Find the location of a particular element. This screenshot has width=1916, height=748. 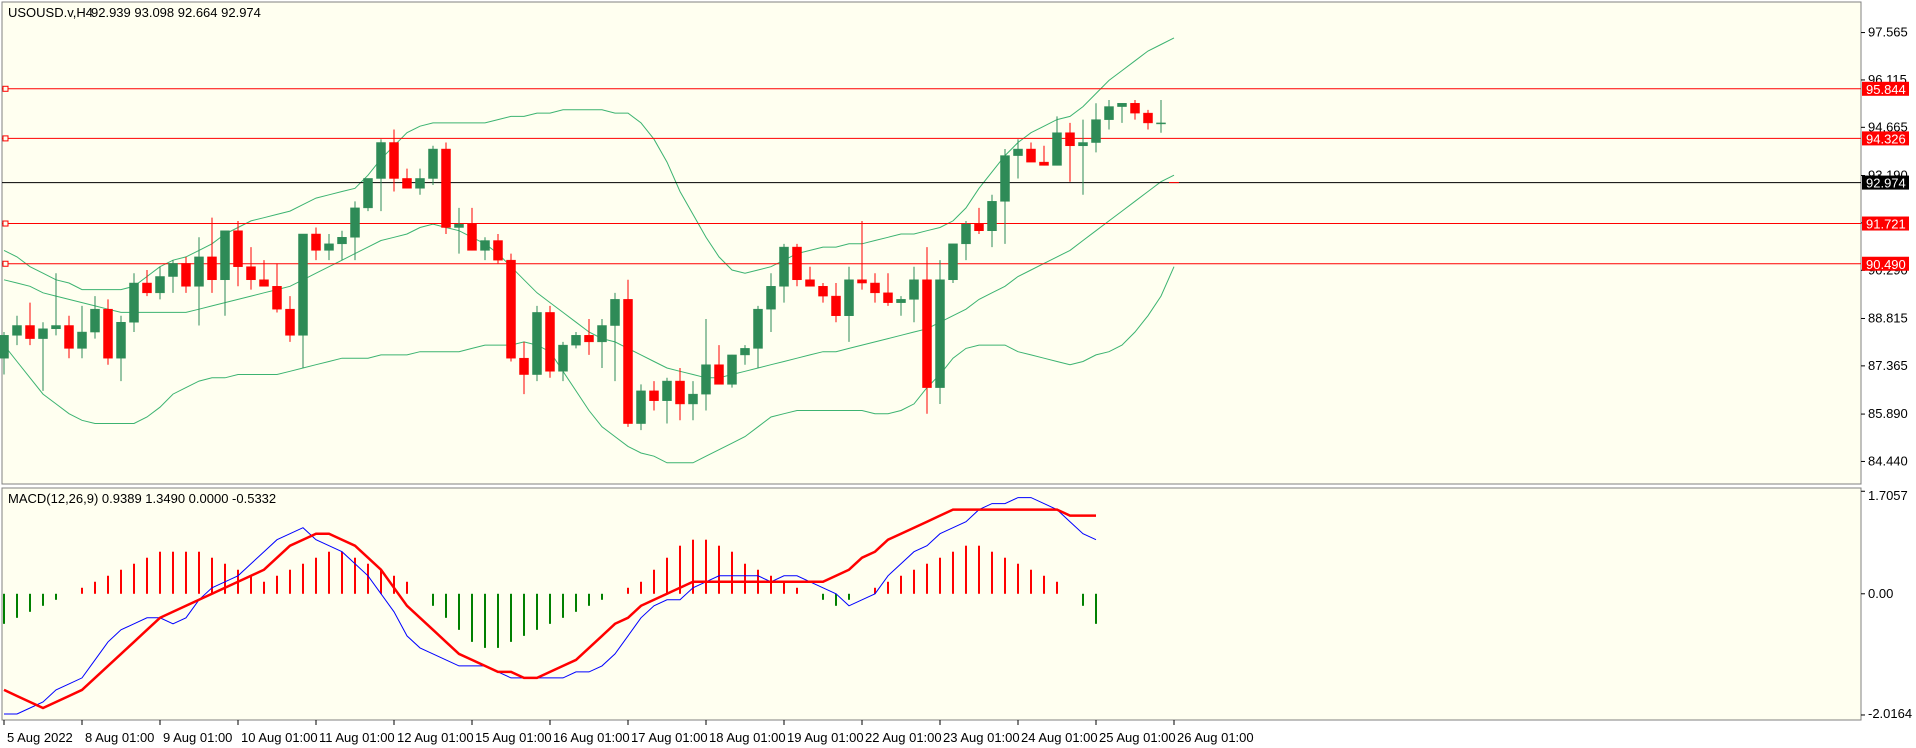

time-tick-label: 8 Aug 01:00 is located at coordinates (119, 737).